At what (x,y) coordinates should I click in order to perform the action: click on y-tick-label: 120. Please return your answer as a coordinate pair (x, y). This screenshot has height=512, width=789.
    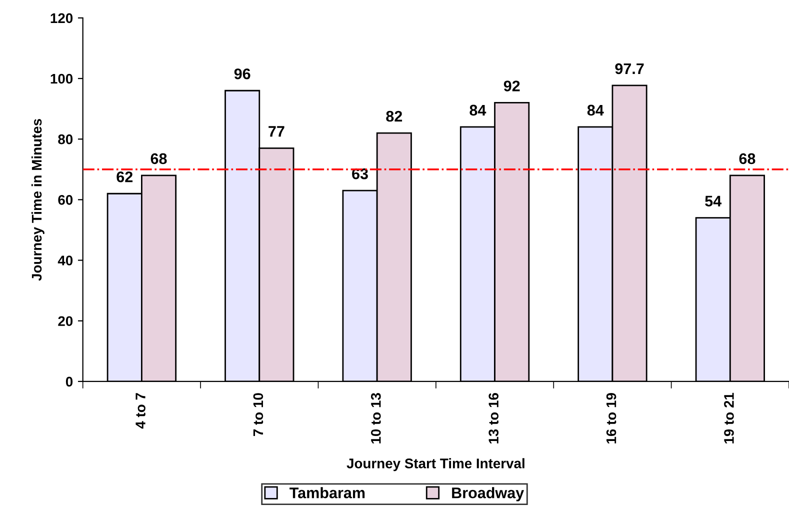
    Looking at the image, I should click on (61, 18).